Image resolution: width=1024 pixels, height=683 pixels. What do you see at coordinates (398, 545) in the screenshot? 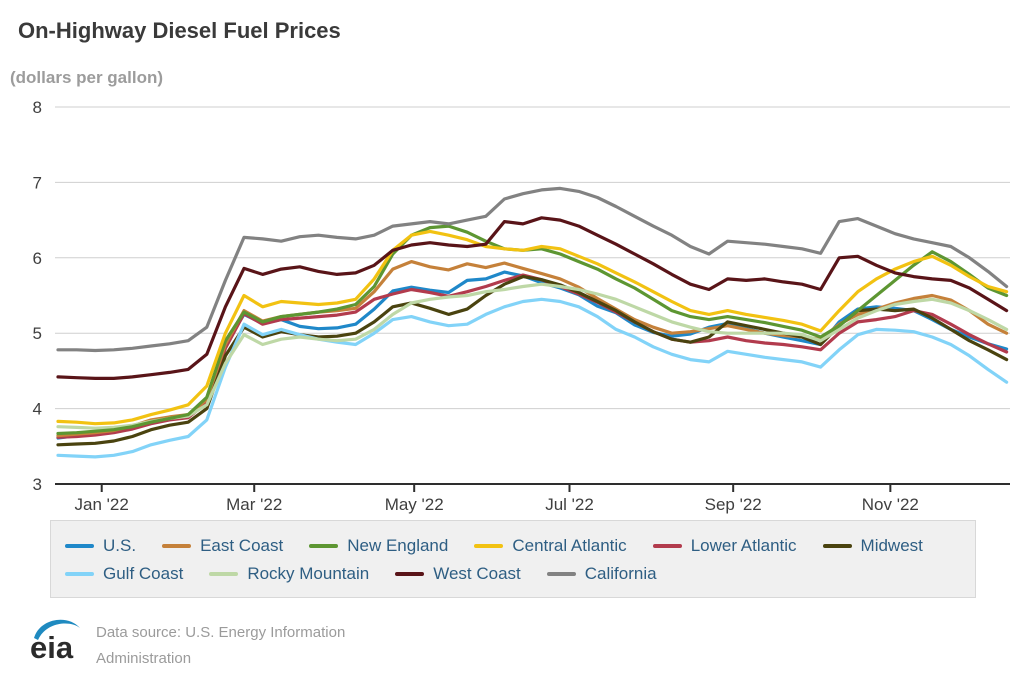
I see `legend-label-new-england: New England` at bounding box center [398, 545].